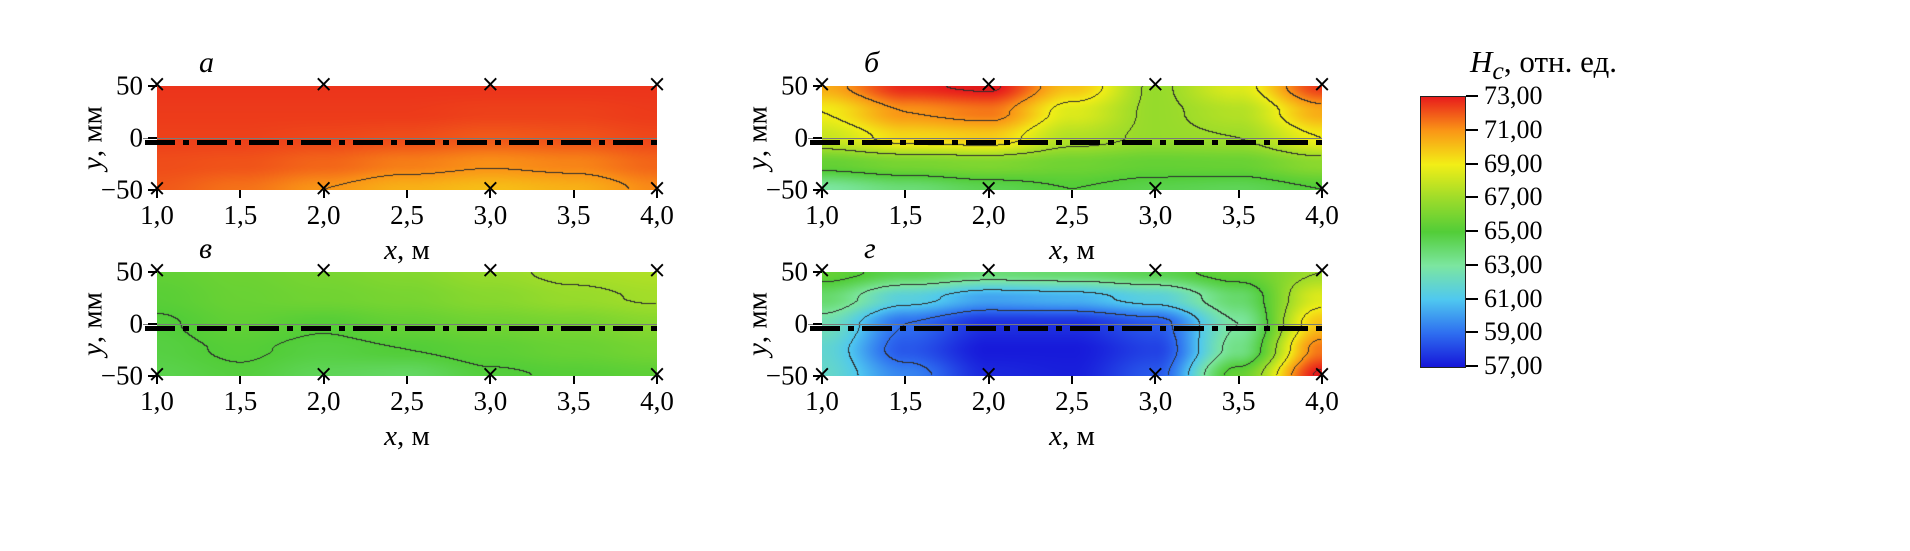  What do you see at coordinates (1443, 232) in the screenshot?
I see `colorbar-gradient` at bounding box center [1443, 232].